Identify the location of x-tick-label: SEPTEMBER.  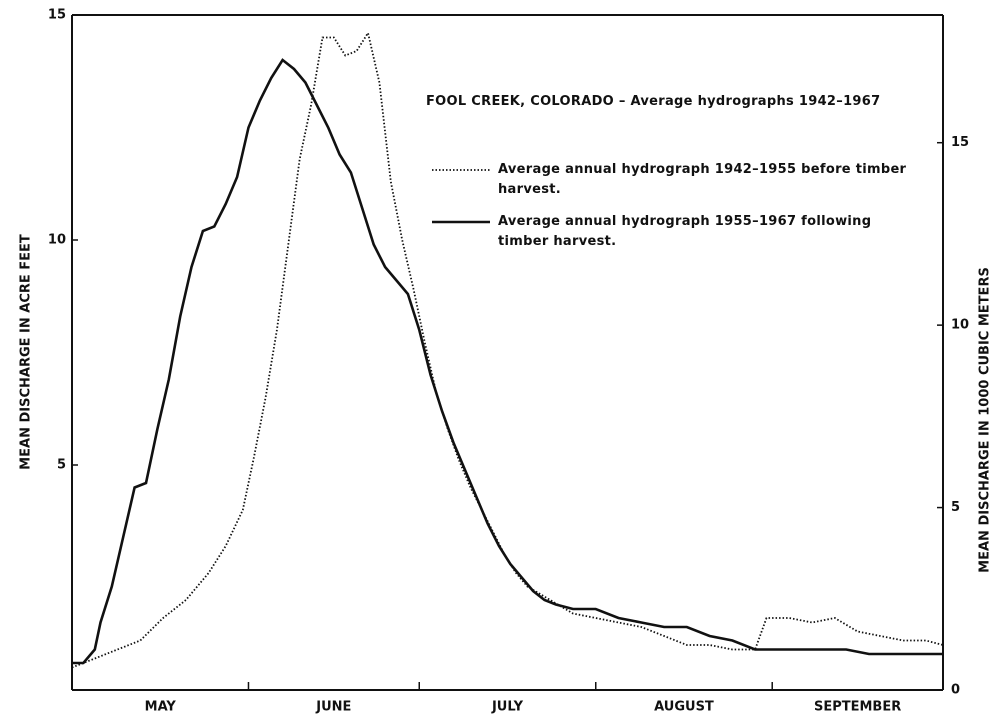
(857, 707).